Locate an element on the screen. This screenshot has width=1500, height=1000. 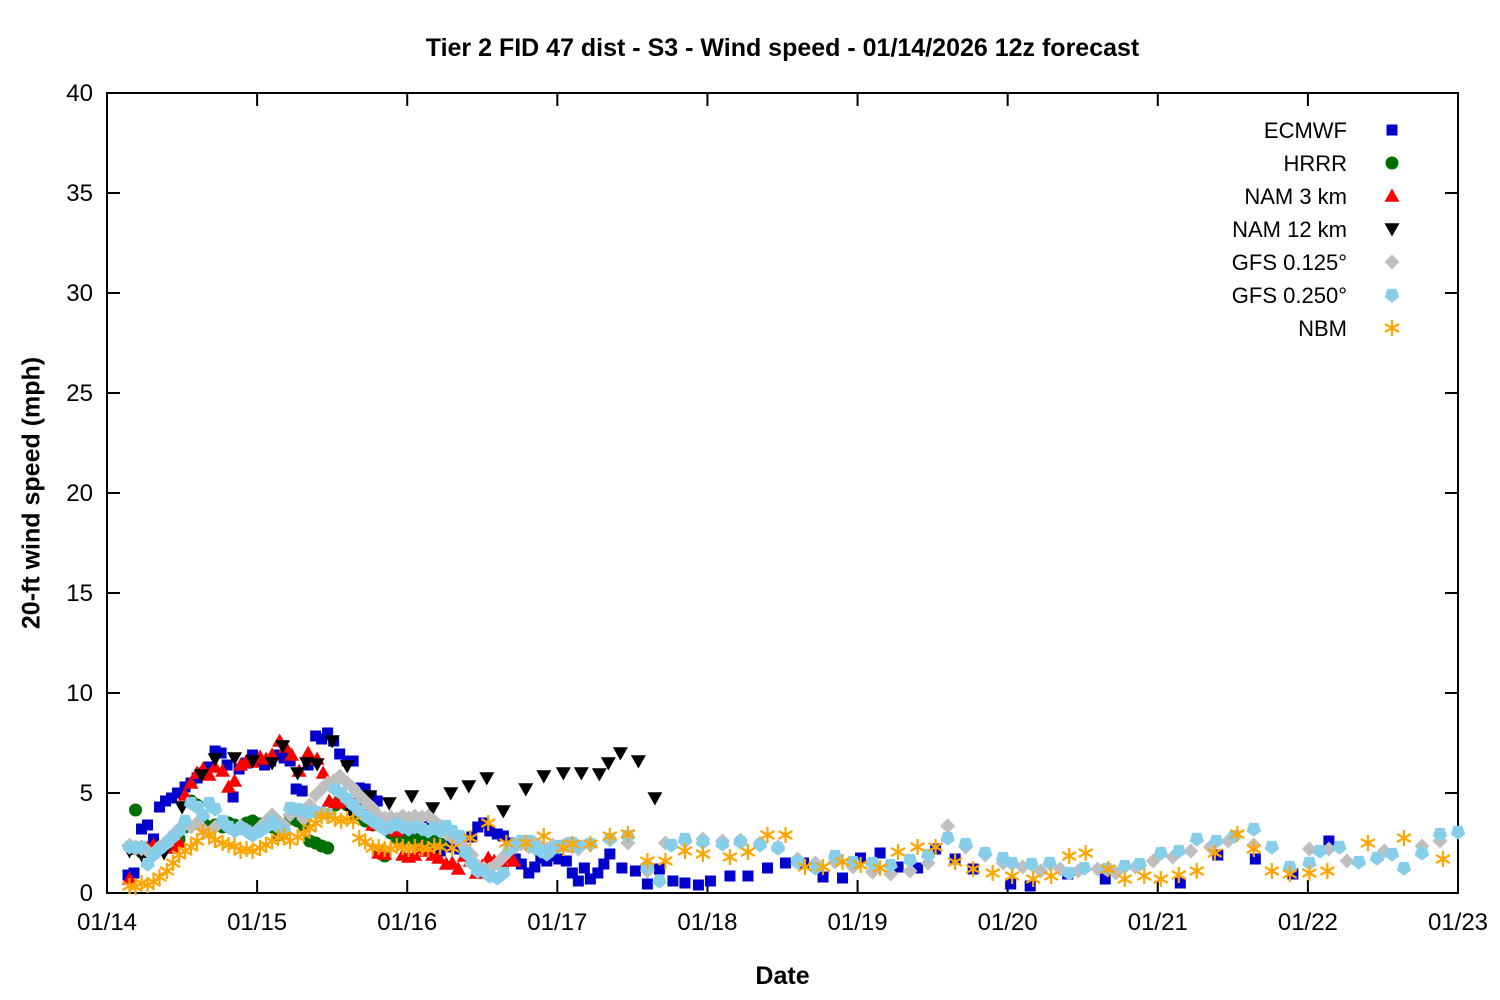
legend-label-gfs-0-125-: GFS 0.125° is located at coordinates (1289, 262).